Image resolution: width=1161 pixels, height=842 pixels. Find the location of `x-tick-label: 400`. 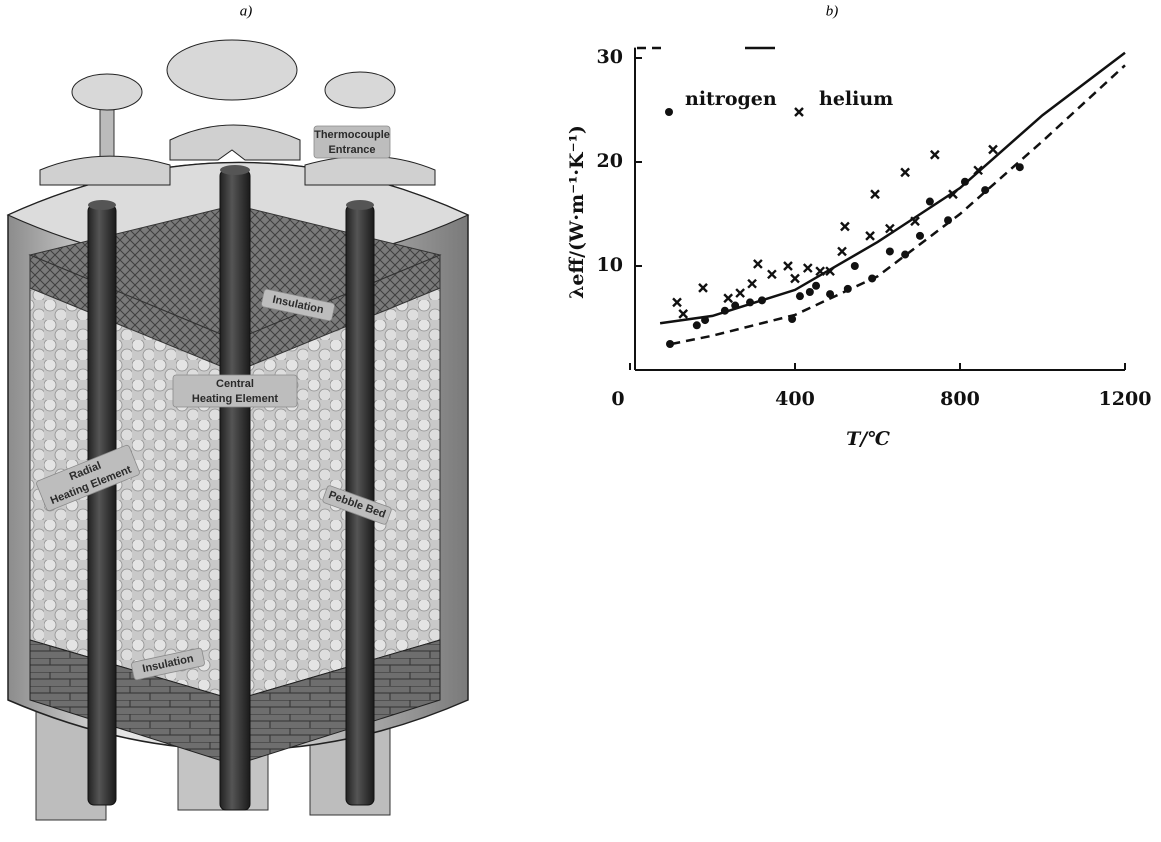

x-tick-label: 400 is located at coordinates (795, 399).